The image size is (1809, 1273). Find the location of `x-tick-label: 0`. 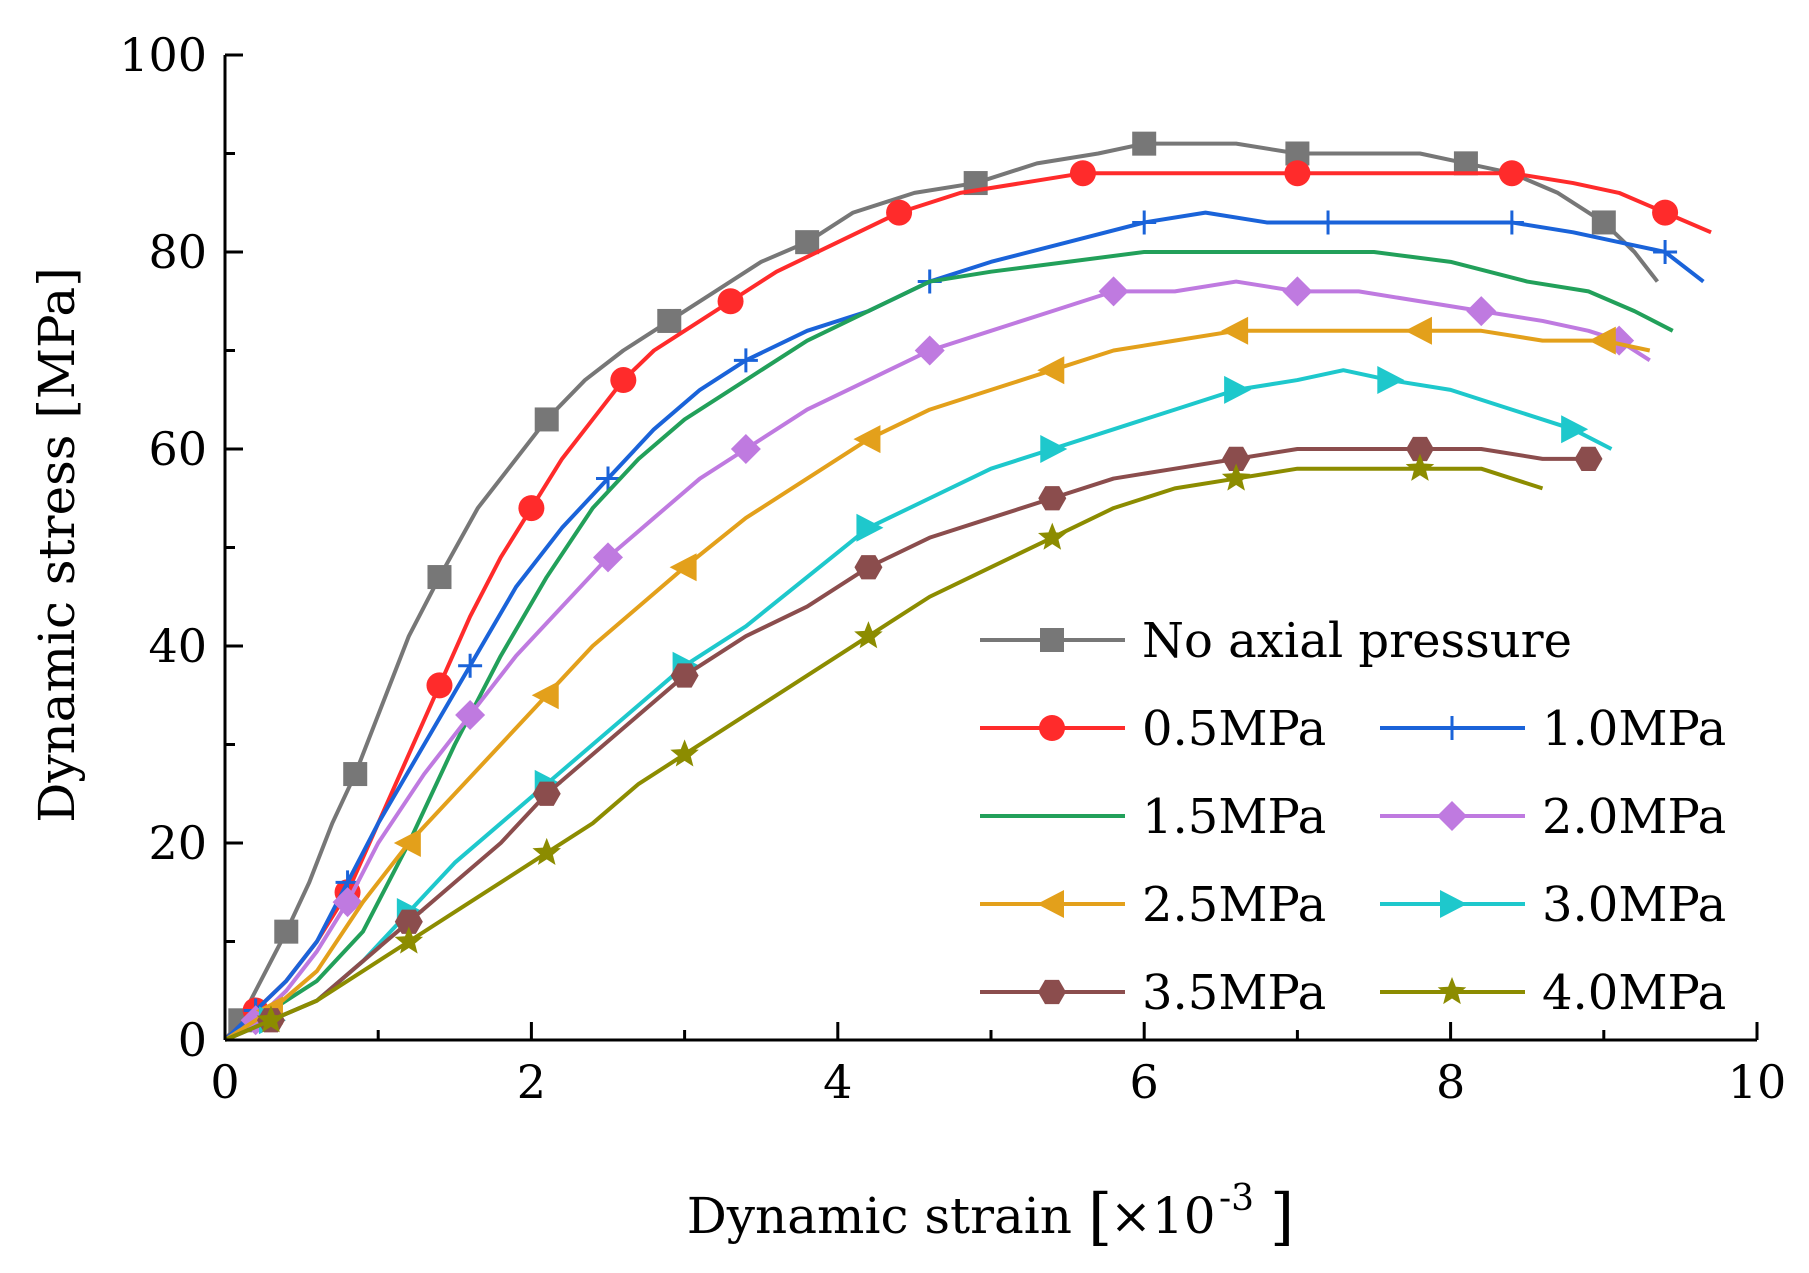

x-tick-label: 0 is located at coordinates (224, 1082).